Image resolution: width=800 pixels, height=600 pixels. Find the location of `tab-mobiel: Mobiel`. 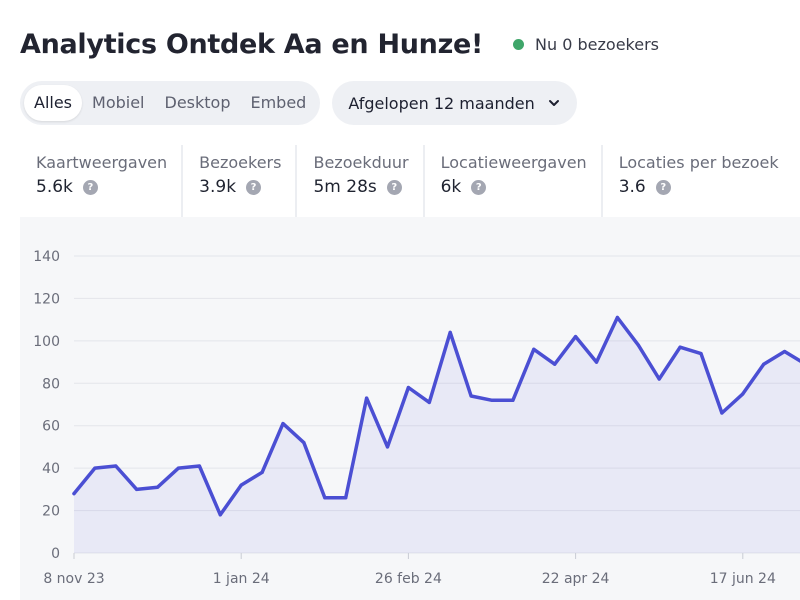

tab-mobiel: Mobiel is located at coordinates (118, 102).